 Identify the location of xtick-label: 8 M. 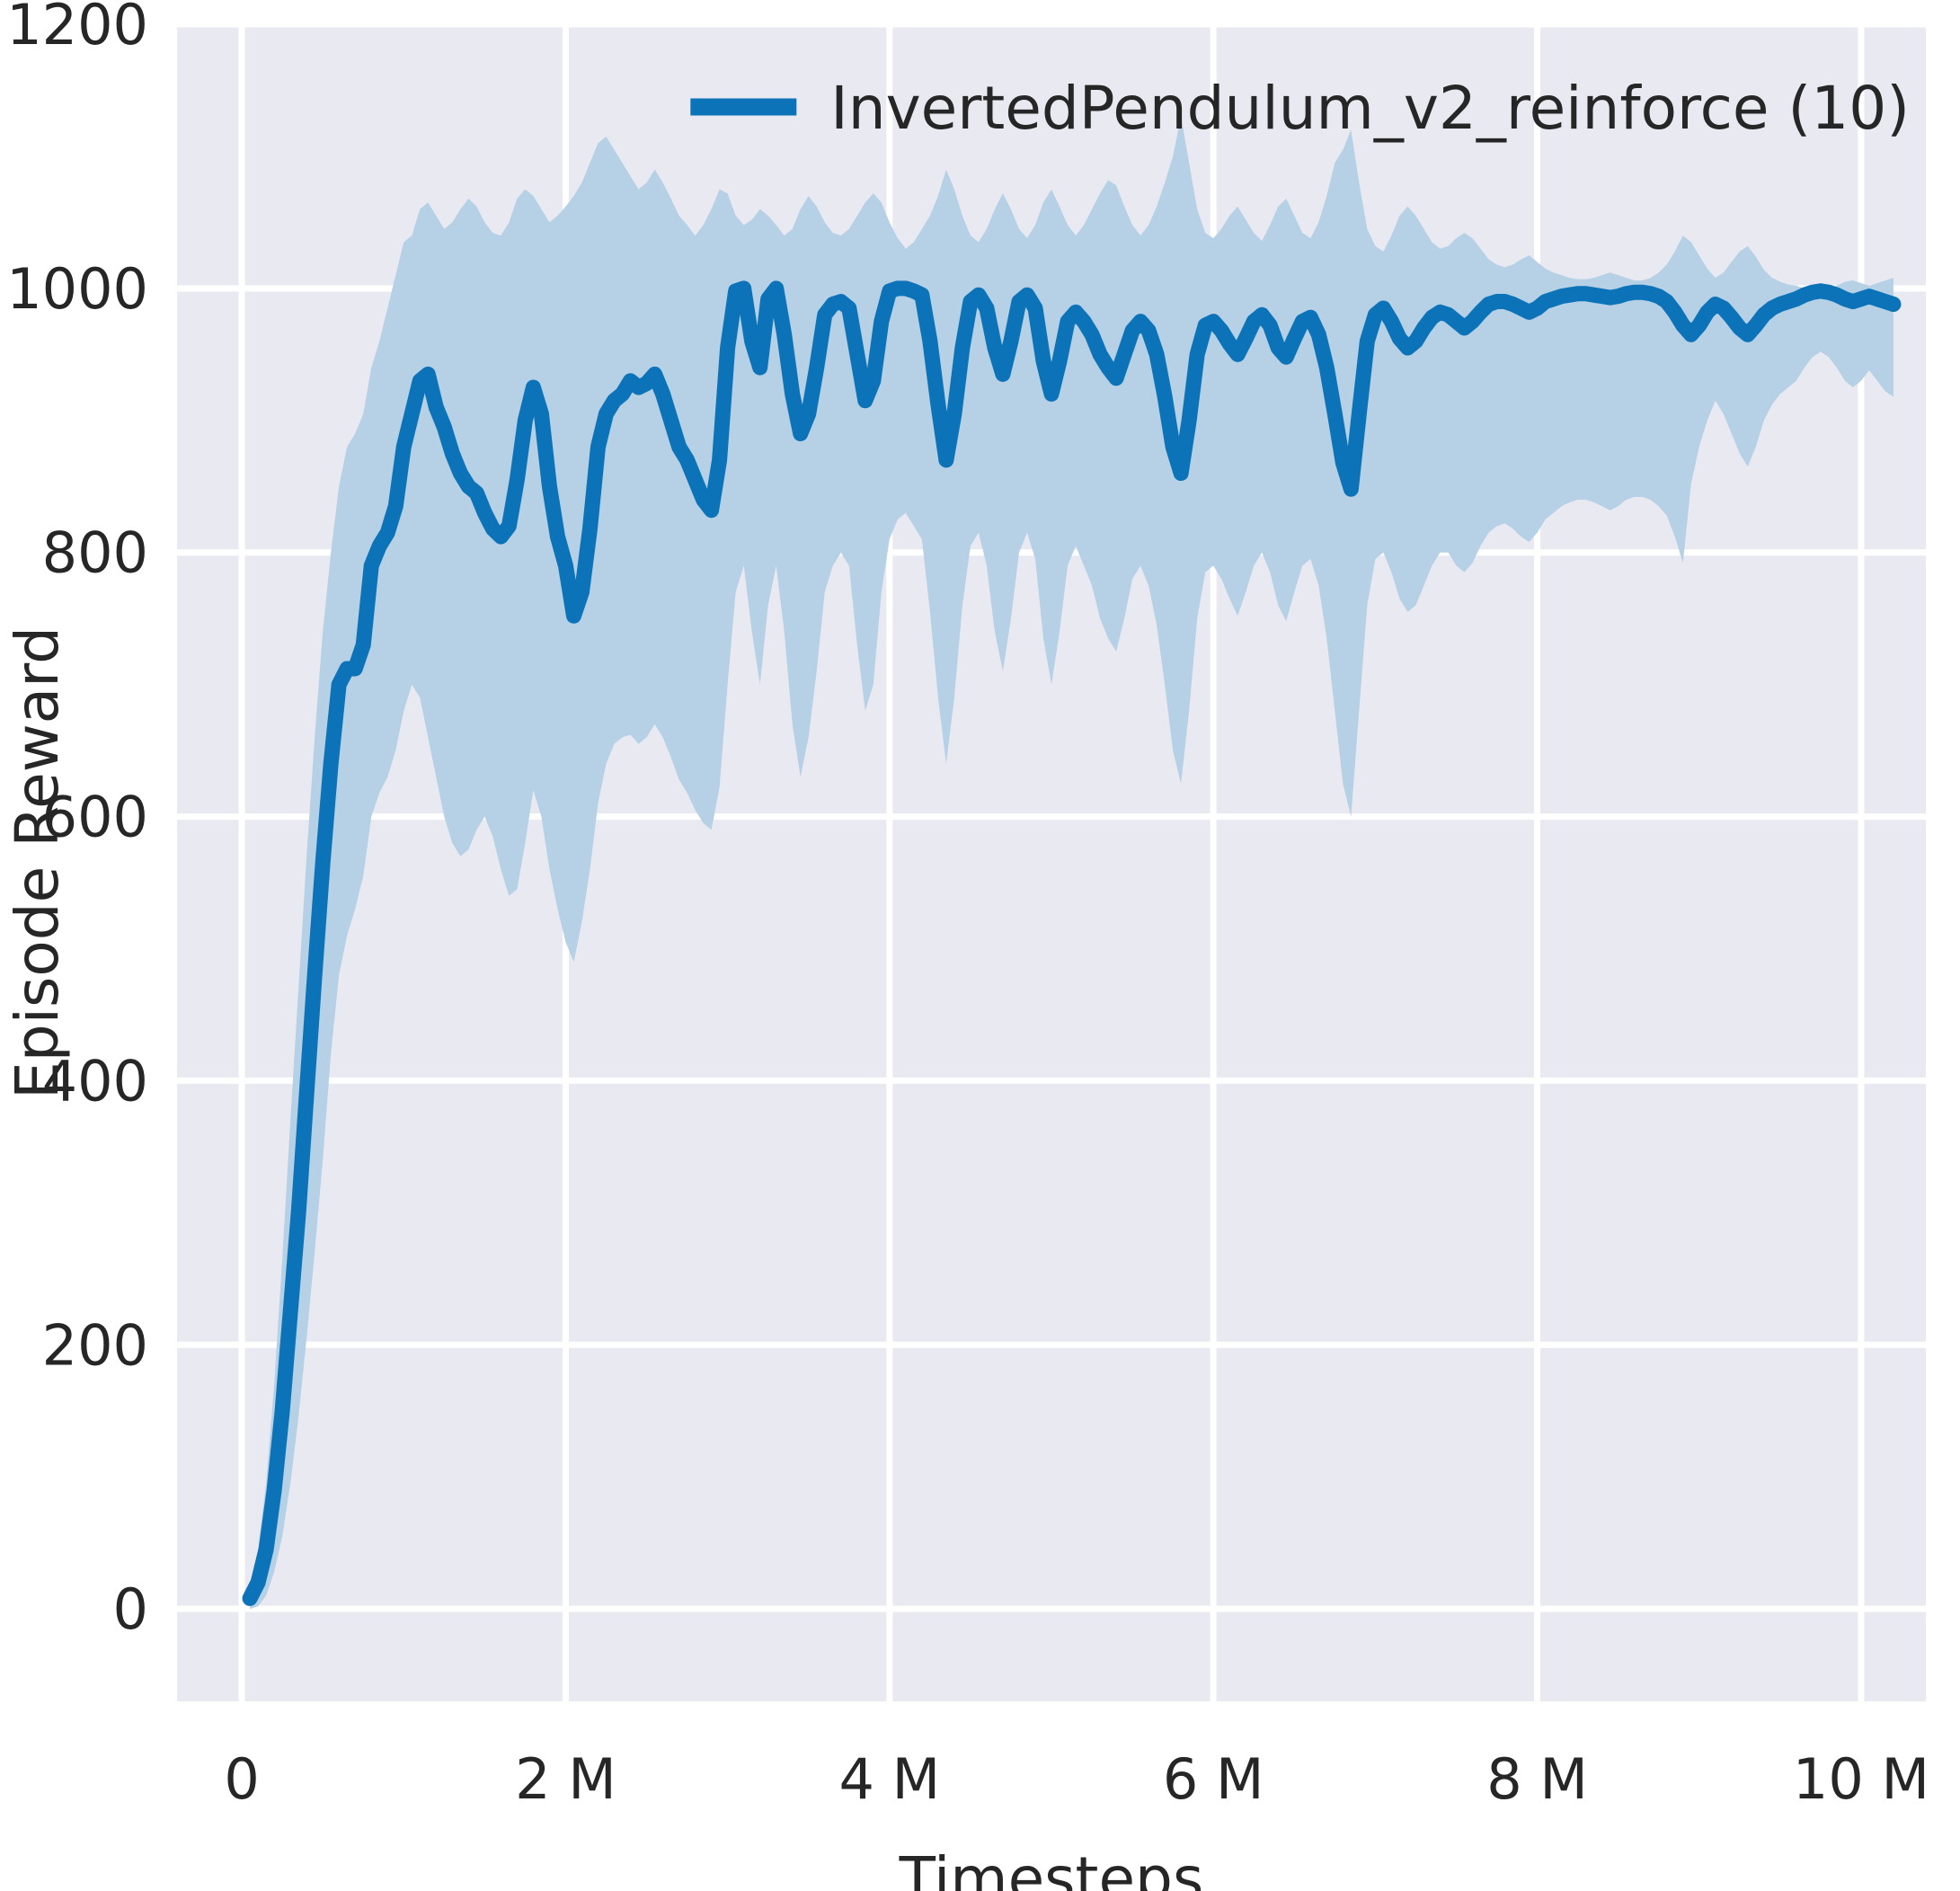
(1537, 1779).